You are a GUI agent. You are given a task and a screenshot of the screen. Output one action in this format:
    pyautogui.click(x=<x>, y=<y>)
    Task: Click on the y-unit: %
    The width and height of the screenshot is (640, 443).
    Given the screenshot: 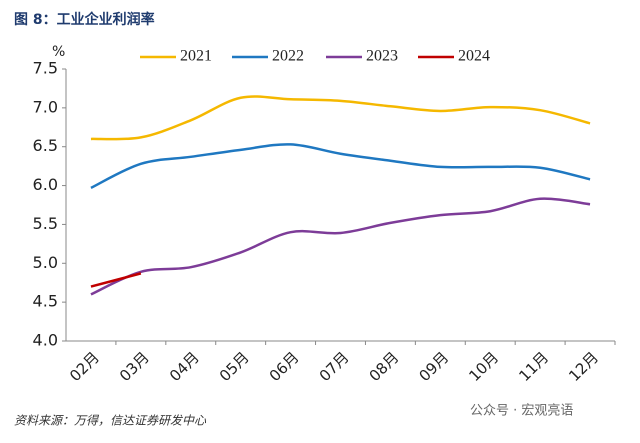 What is the action you would take?
    pyautogui.click(x=58, y=52)
    